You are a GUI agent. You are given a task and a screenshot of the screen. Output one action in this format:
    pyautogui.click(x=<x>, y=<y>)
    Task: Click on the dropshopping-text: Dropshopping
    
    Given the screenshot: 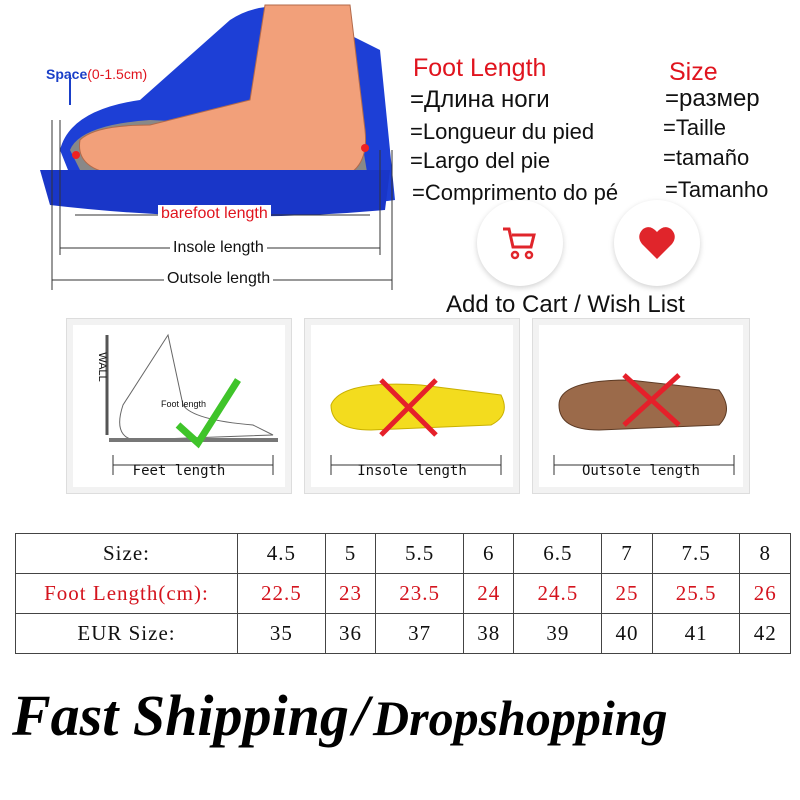 What is the action you would take?
    pyautogui.click(x=520, y=718)
    